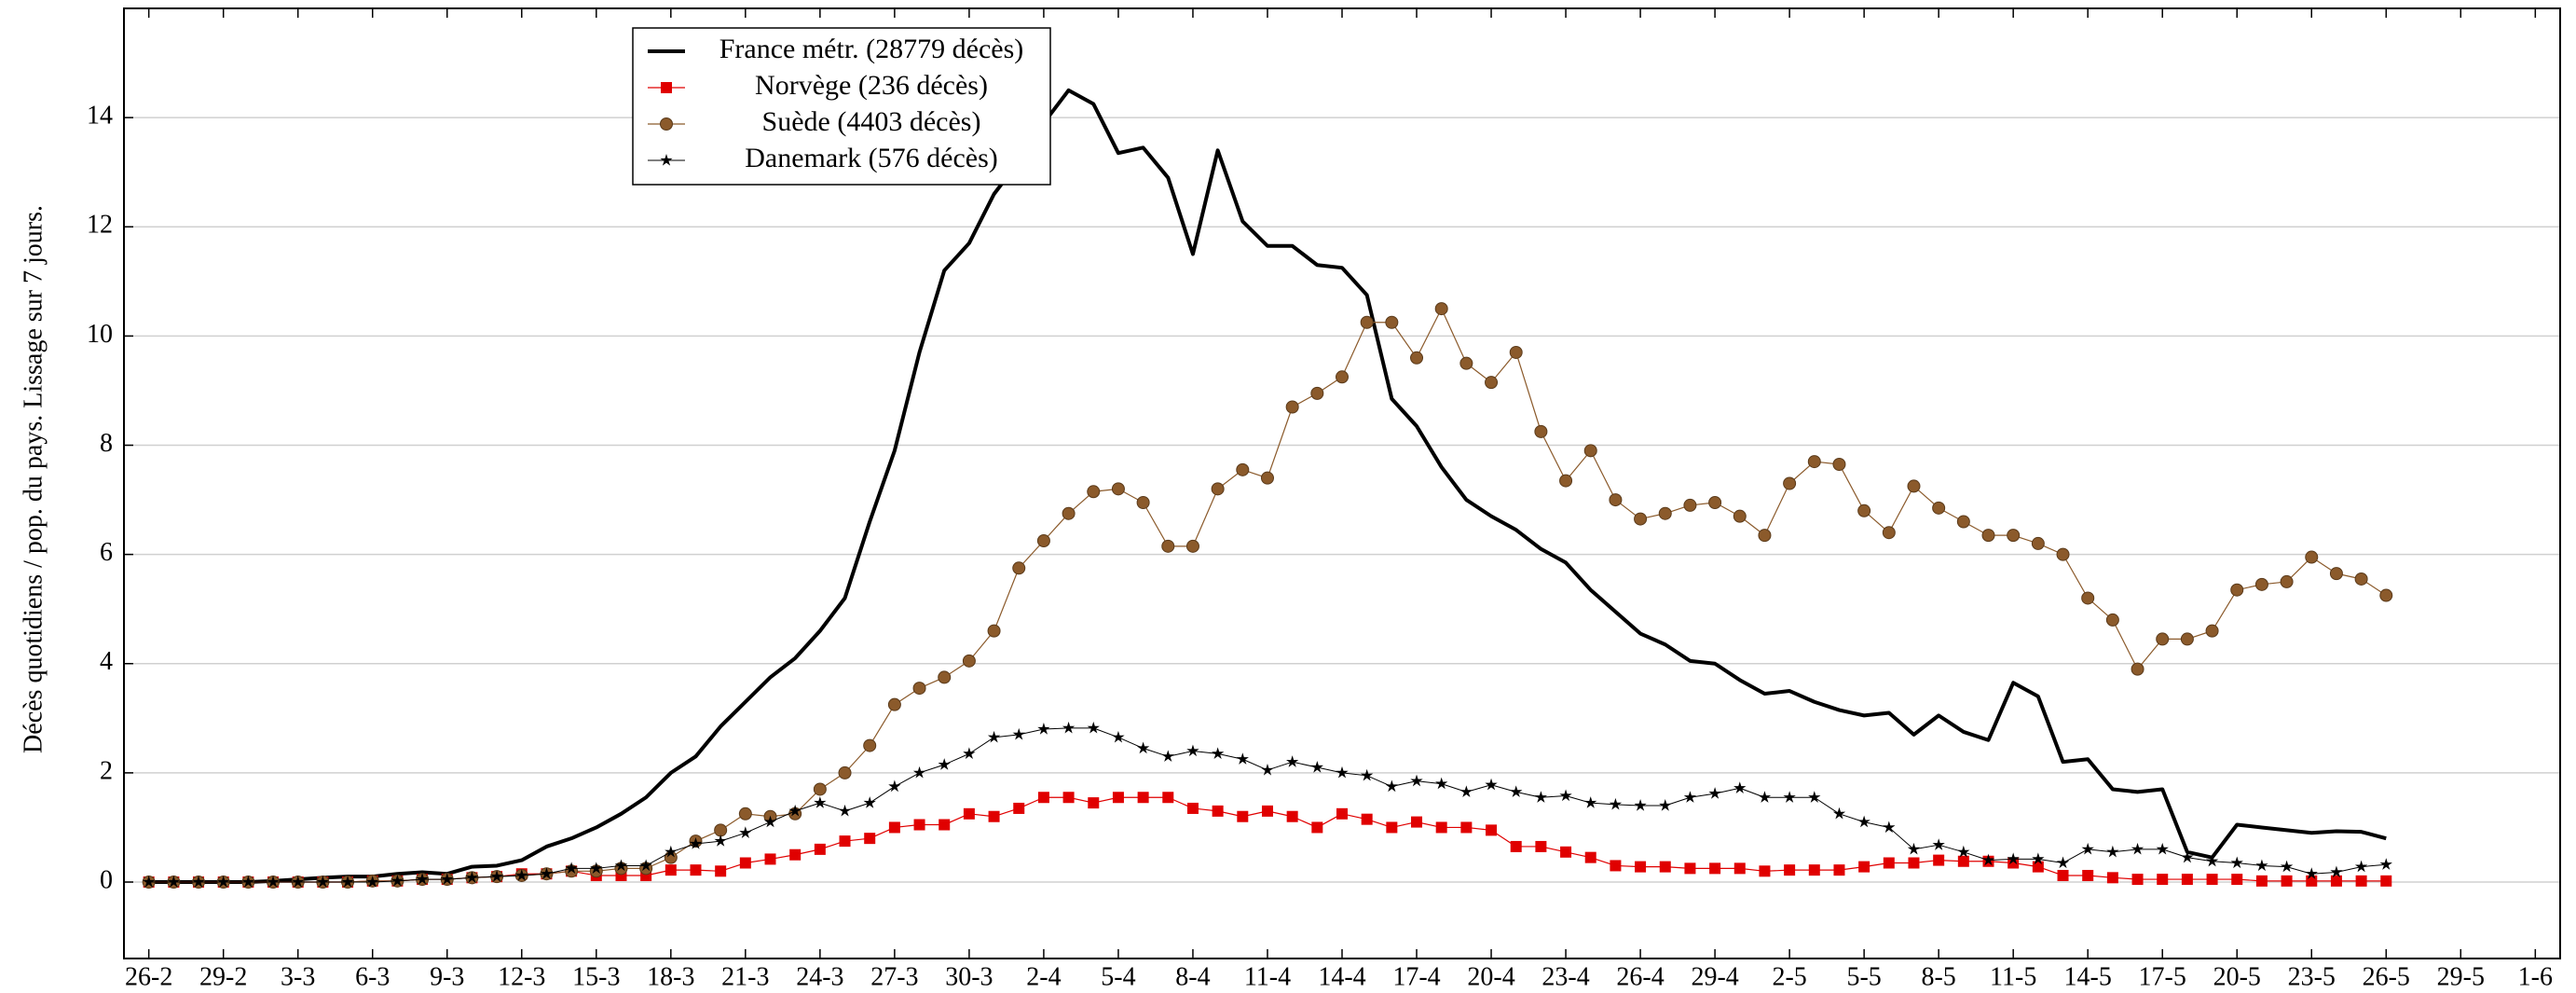  I want to click on y-tick-label: 8, so click(106, 443).